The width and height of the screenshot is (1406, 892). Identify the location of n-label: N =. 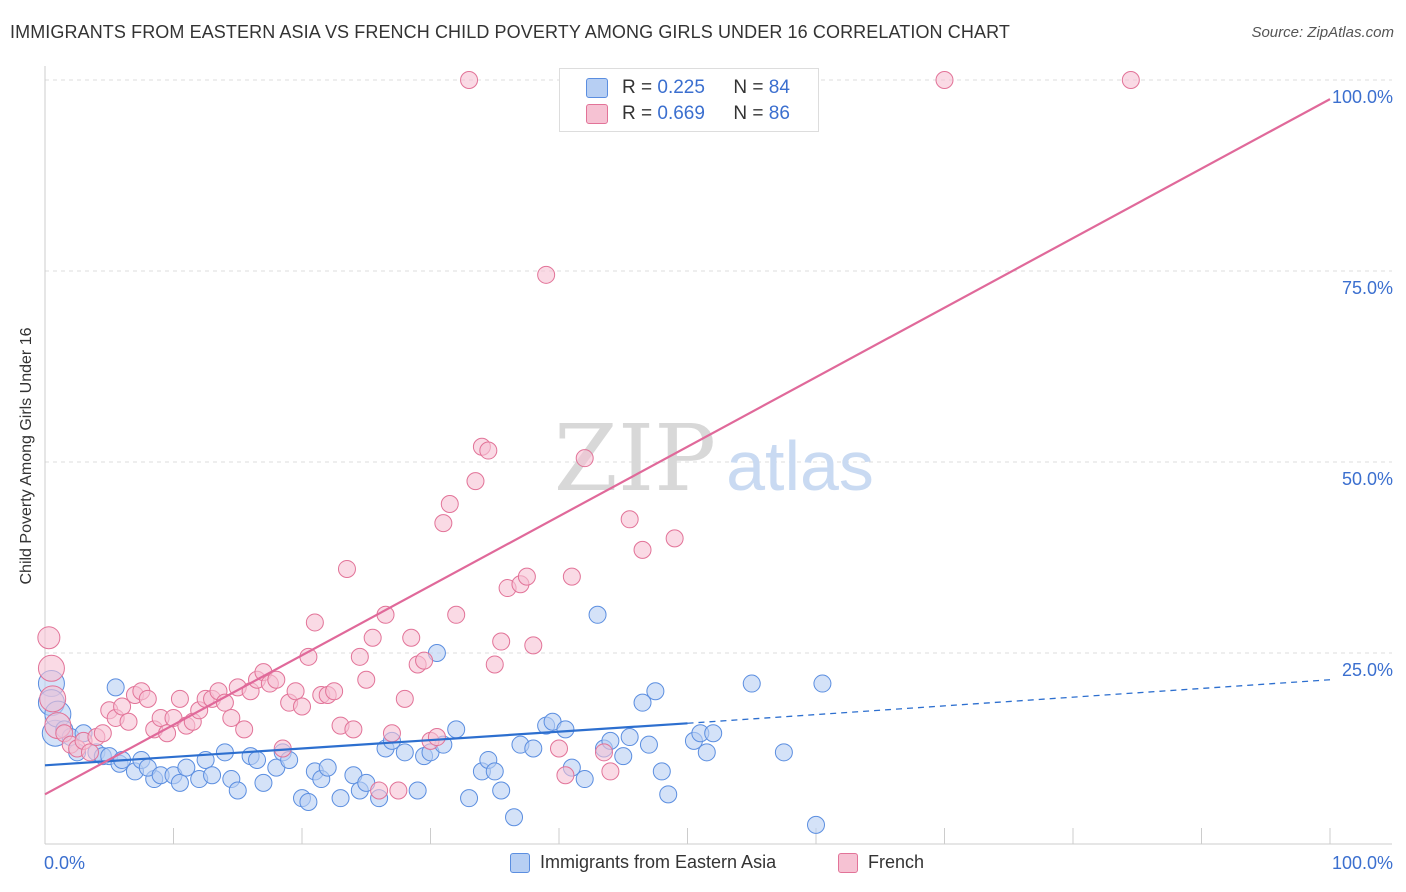
(748, 87).